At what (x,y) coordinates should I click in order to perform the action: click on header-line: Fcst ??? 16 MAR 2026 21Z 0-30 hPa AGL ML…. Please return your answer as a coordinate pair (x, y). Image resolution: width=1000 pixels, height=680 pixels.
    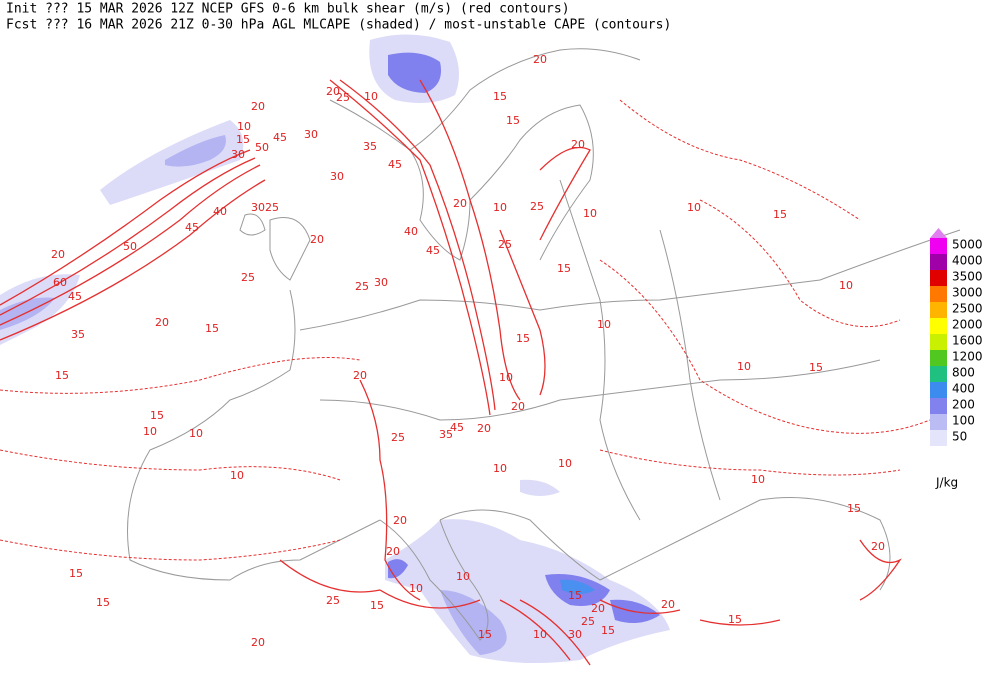
    Looking at the image, I should click on (338, 25).